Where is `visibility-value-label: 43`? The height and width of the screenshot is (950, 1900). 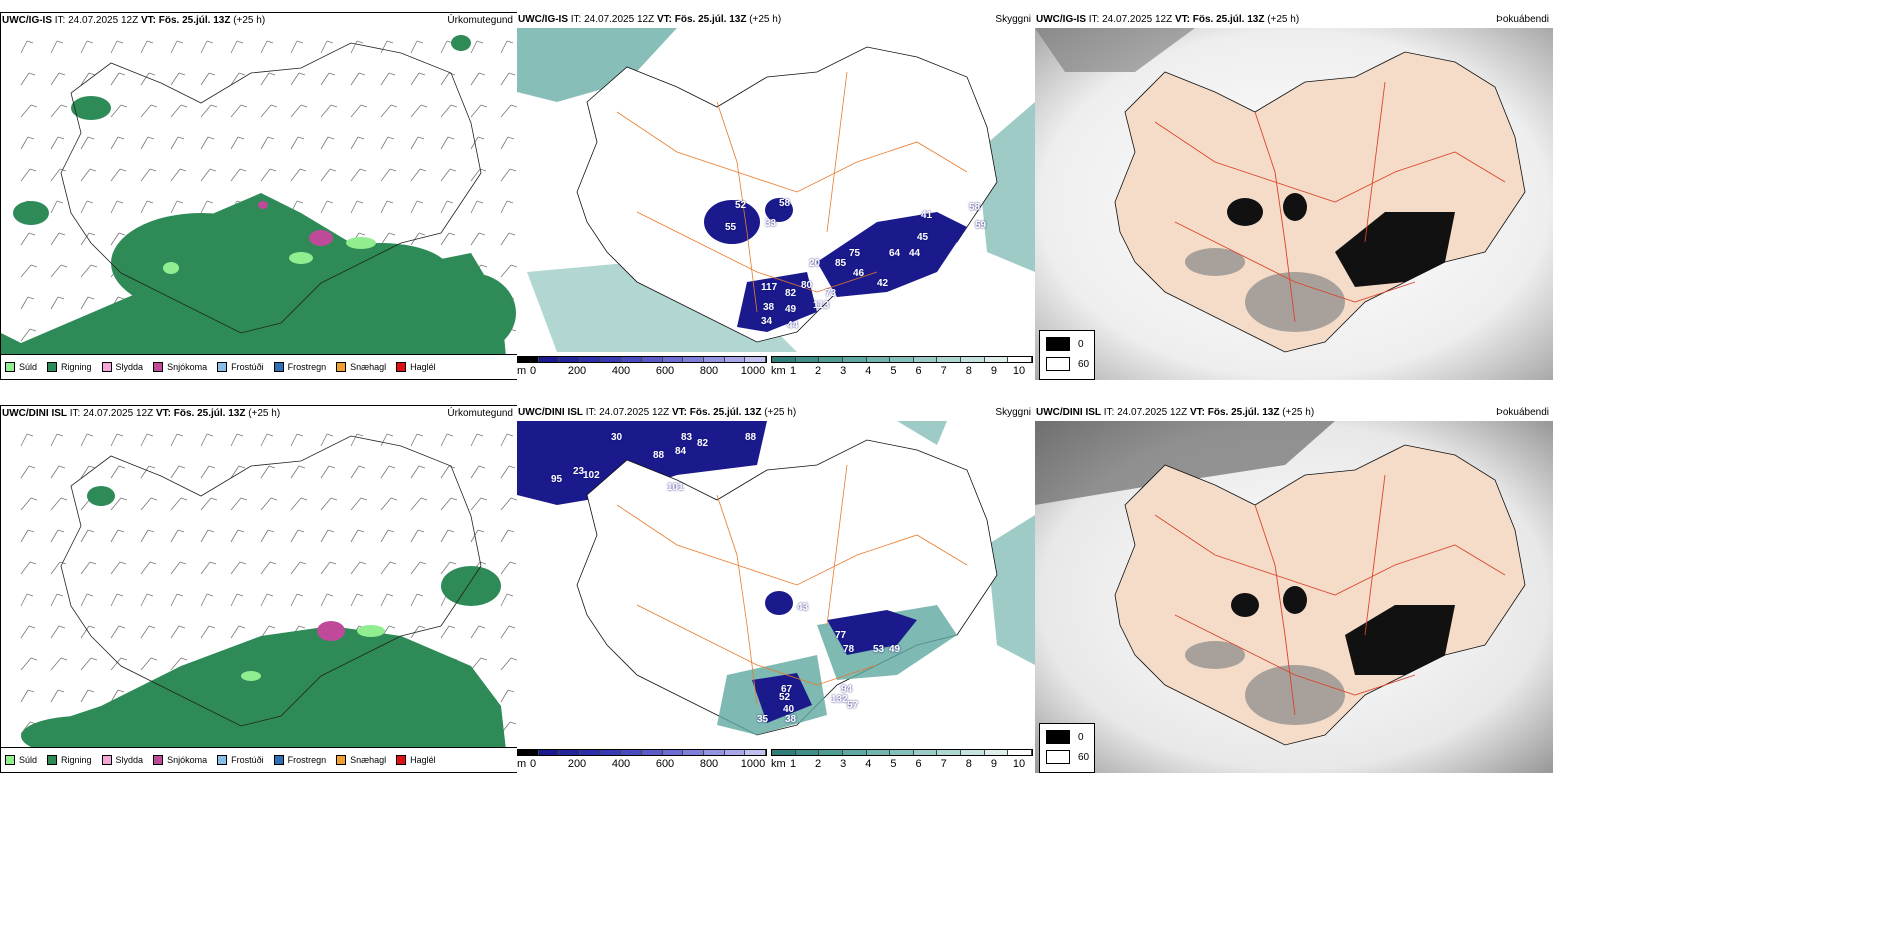
visibility-value-label: 43 is located at coordinates (803, 607).